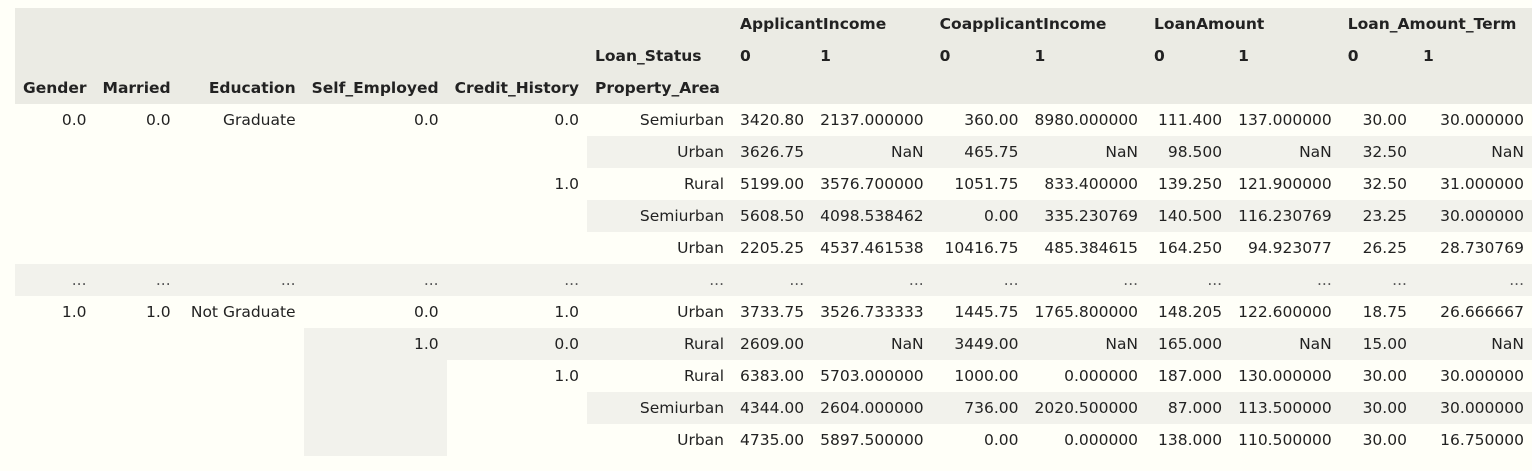 The image size is (1532, 471). I want to click on data-cell: 3576.700000, so click(872, 184).